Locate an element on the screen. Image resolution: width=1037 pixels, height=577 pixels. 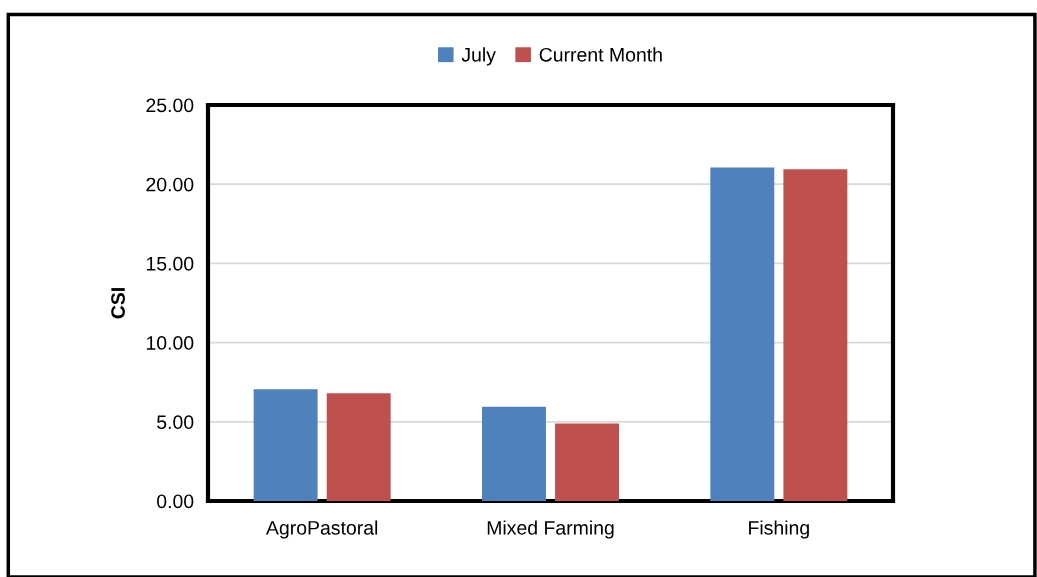
x-tick-label: AgroPastoral is located at coordinates (322, 529).